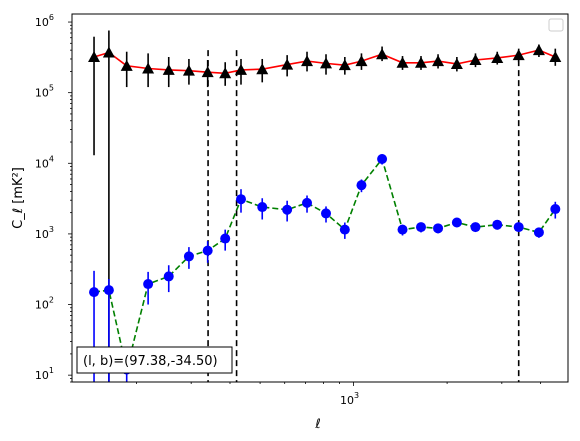 The image size is (580, 441). What do you see at coordinates (18, 198) in the screenshot?
I see `y-axis-label: C_ℓ [mK²]` at bounding box center [18, 198].